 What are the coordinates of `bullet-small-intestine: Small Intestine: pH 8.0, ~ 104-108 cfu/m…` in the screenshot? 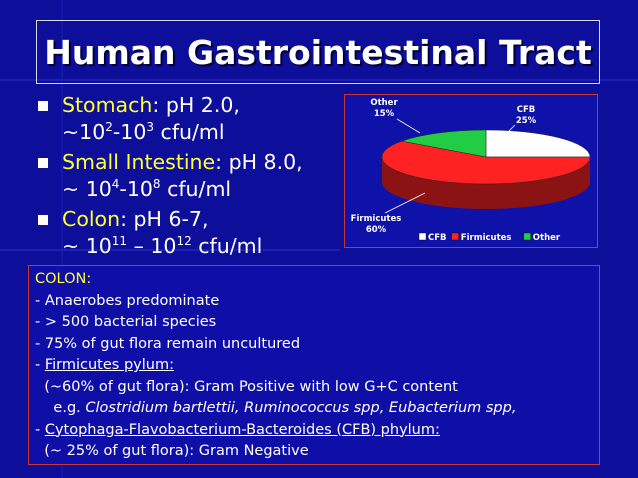 It's located at (188, 176).